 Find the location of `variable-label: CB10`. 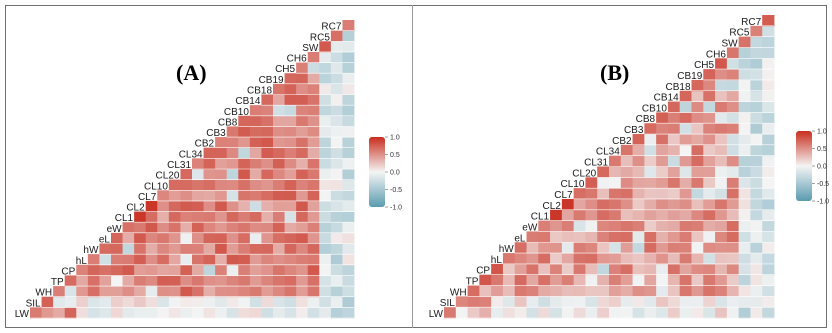

variable-label: CB10 is located at coordinates (654, 108).